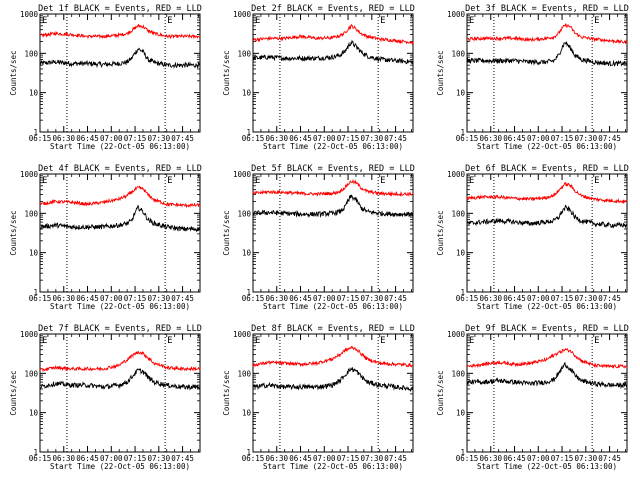 This screenshot has width=640, height=480. I want to click on panel-title: Det 6f BLACK = Events, RED = LLD, so click(547, 169).